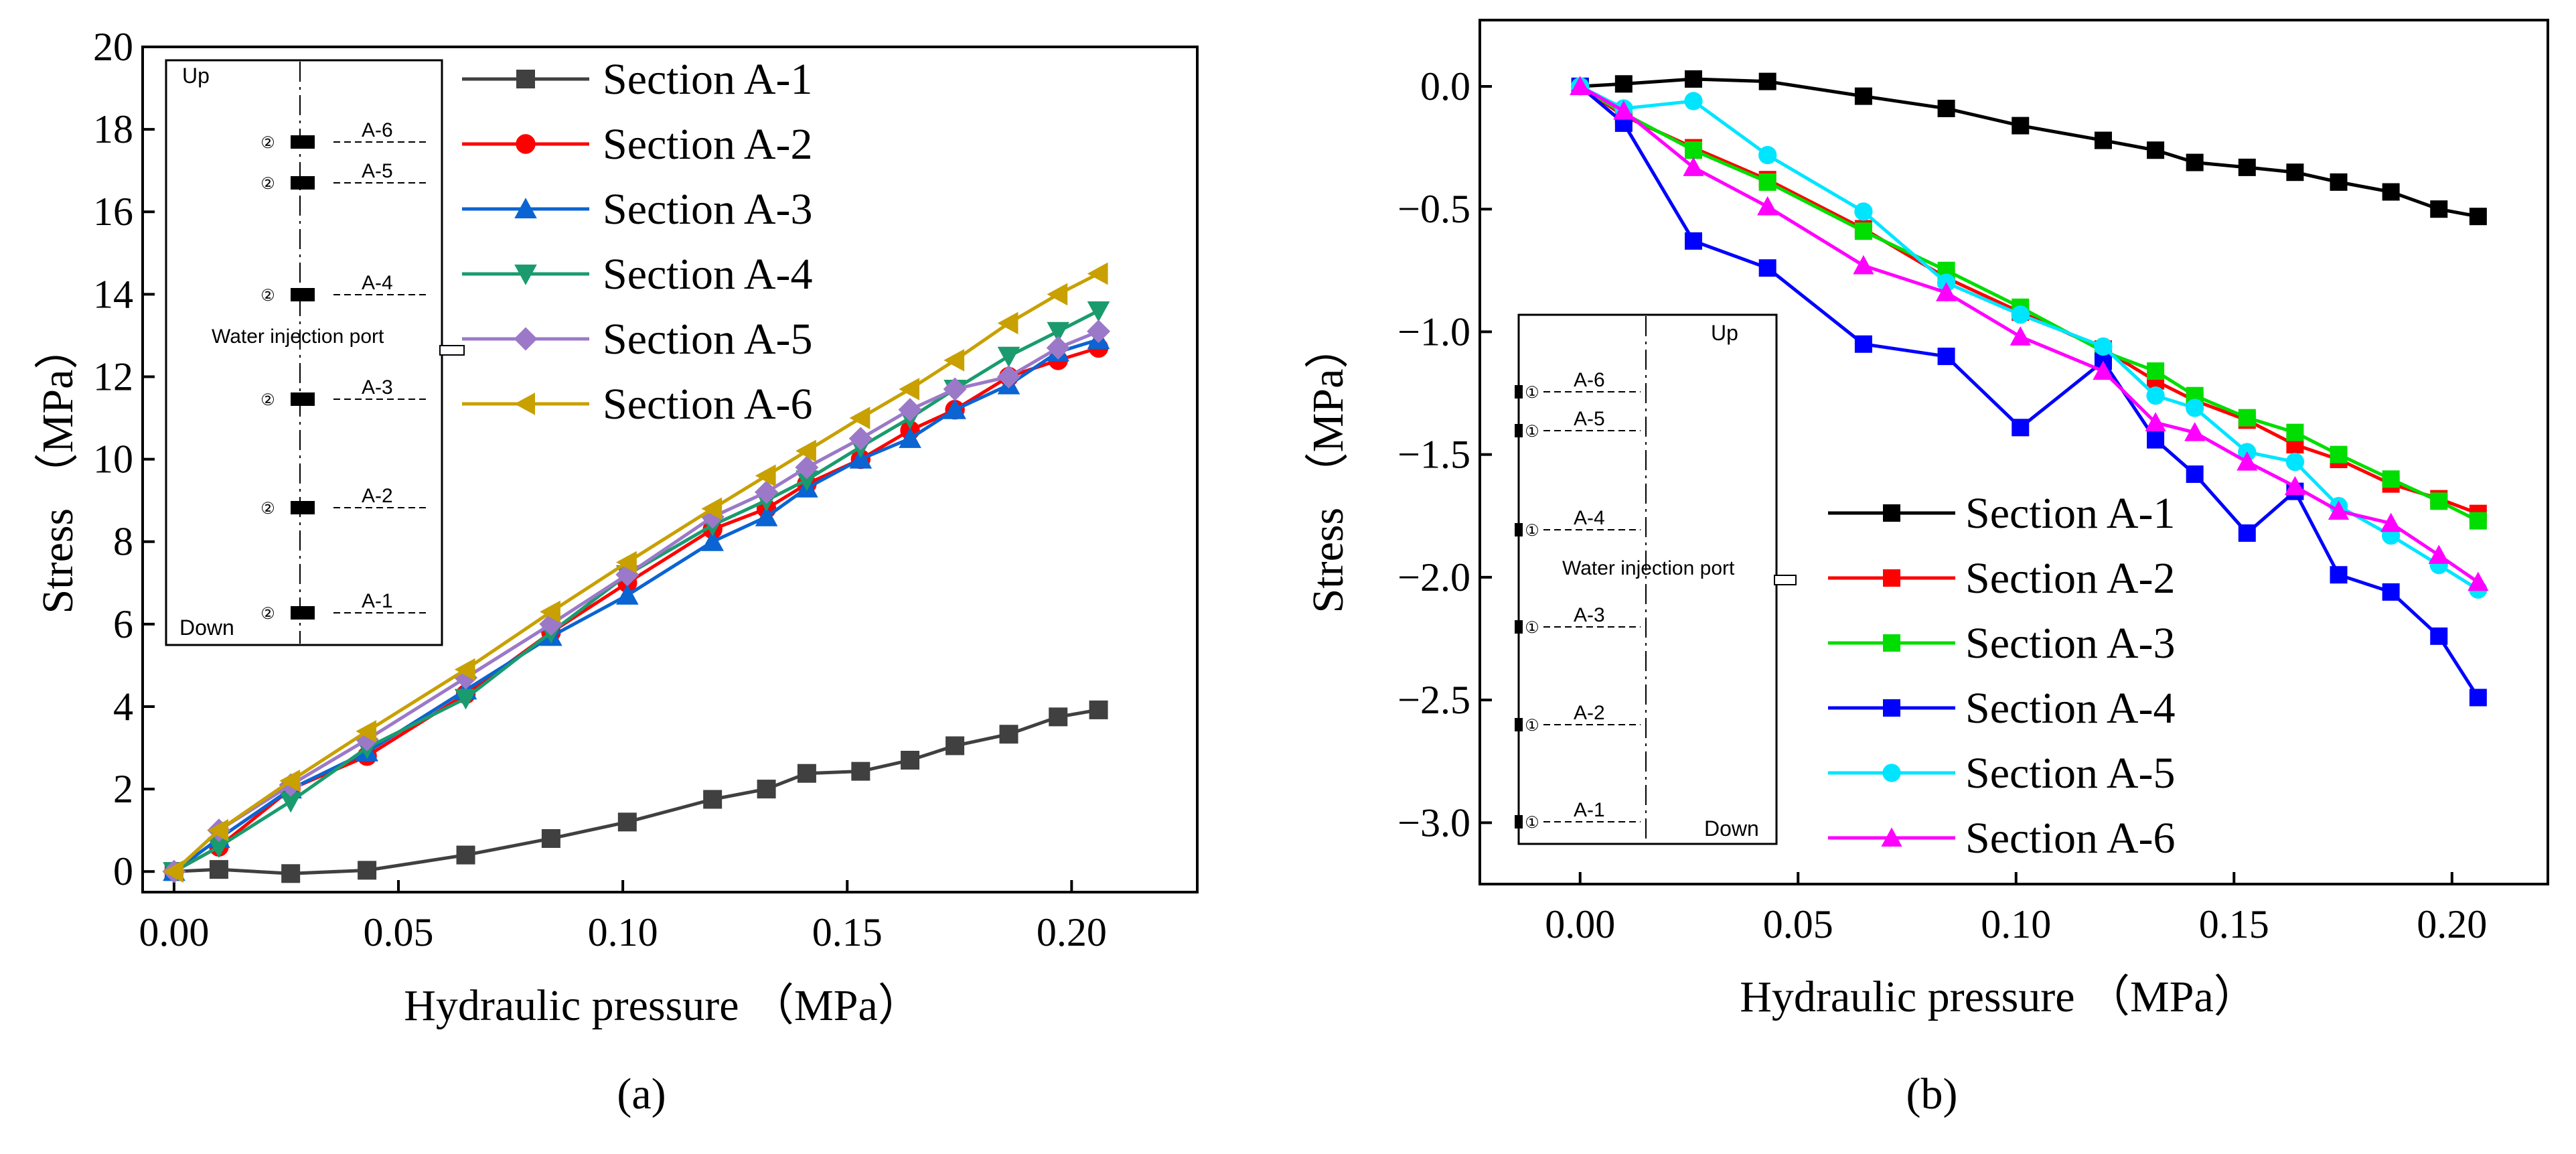  What do you see at coordinates (113, 294) in the screenshot?
I see `y-tick-label-a: 14` at bounding box center [113, 294].